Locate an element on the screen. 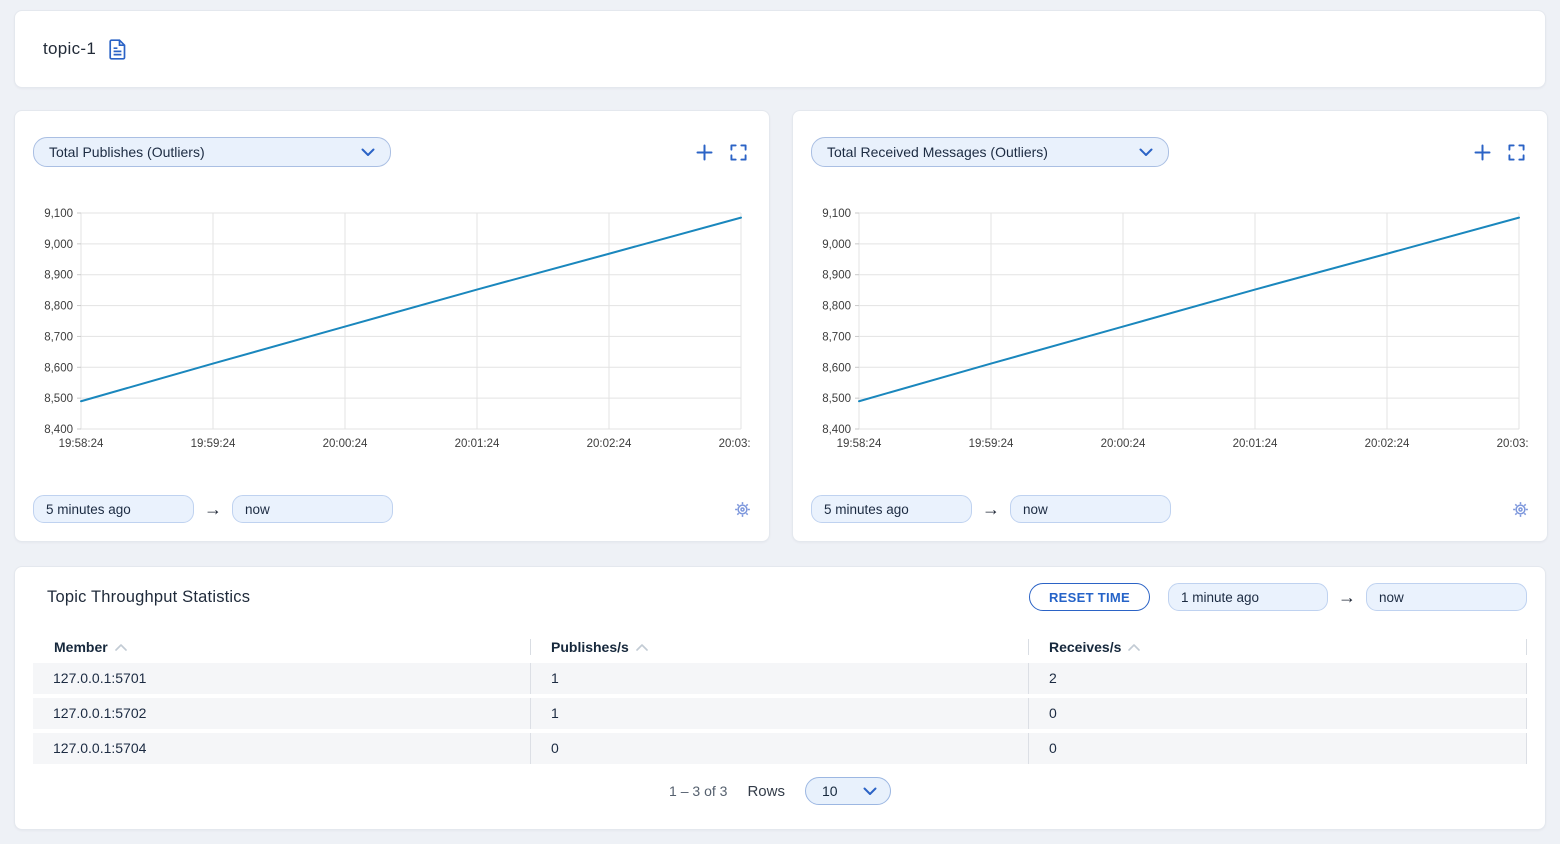 This screenshot has height=844, width=1560. table-row: 127.0.0.1:5701 1 2 is located at coordinates (780, 678).